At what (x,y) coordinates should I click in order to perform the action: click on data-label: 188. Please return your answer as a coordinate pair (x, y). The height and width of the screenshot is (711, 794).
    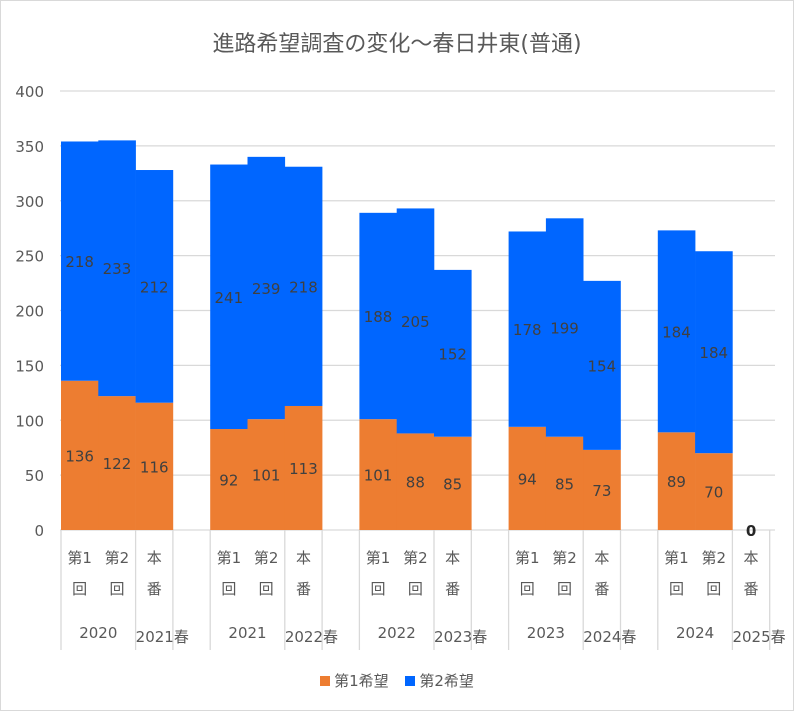
    Looking at the image, I should click on (378, 317).